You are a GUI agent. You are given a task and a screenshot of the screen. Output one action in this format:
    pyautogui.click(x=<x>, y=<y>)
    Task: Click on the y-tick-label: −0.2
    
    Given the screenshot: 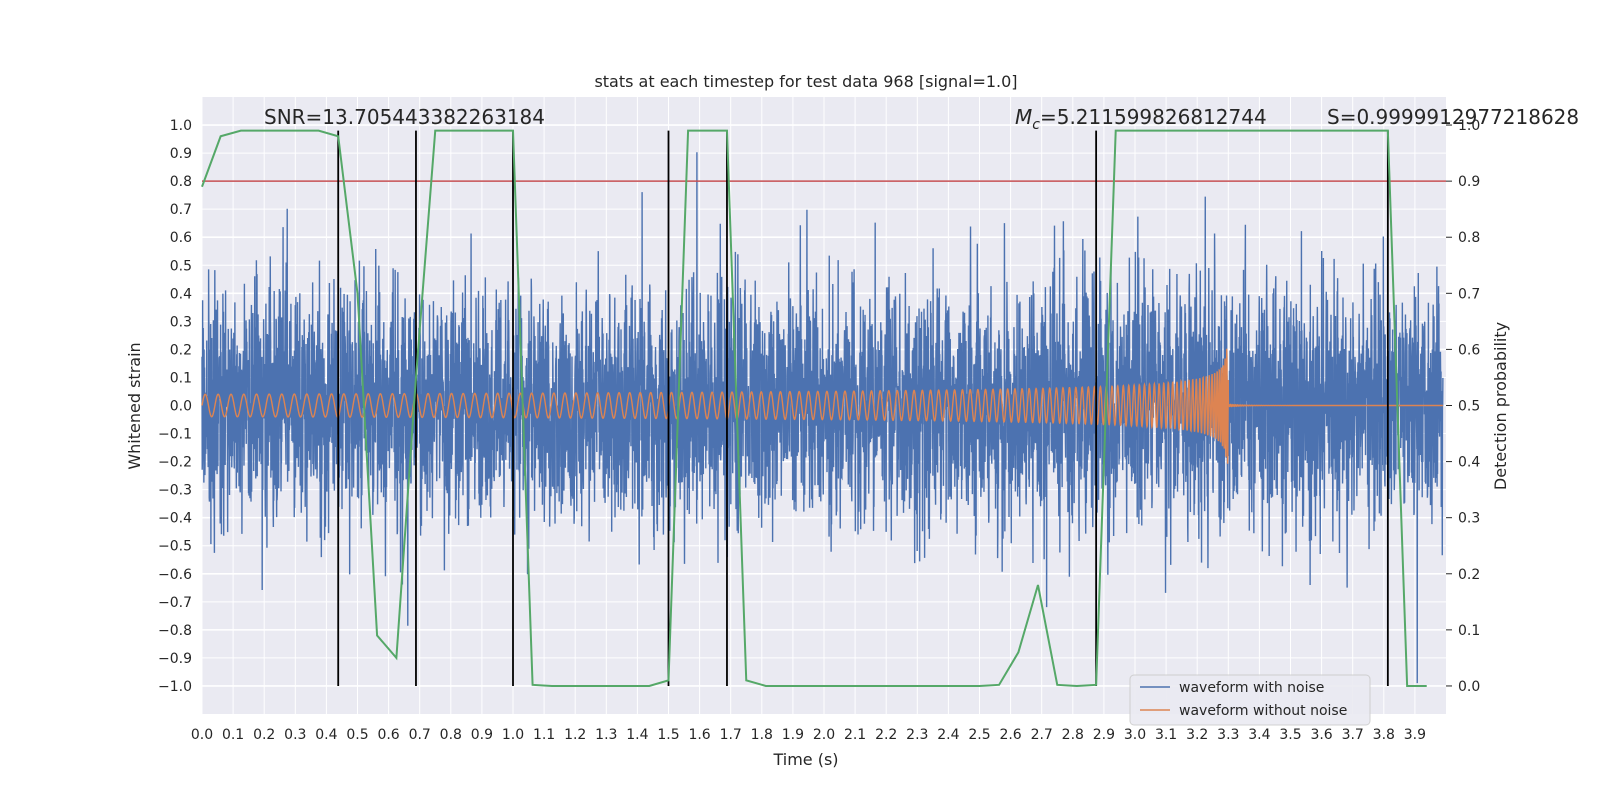 What is the action you would take?
    pyautogui.click(x=175, y=463)
    